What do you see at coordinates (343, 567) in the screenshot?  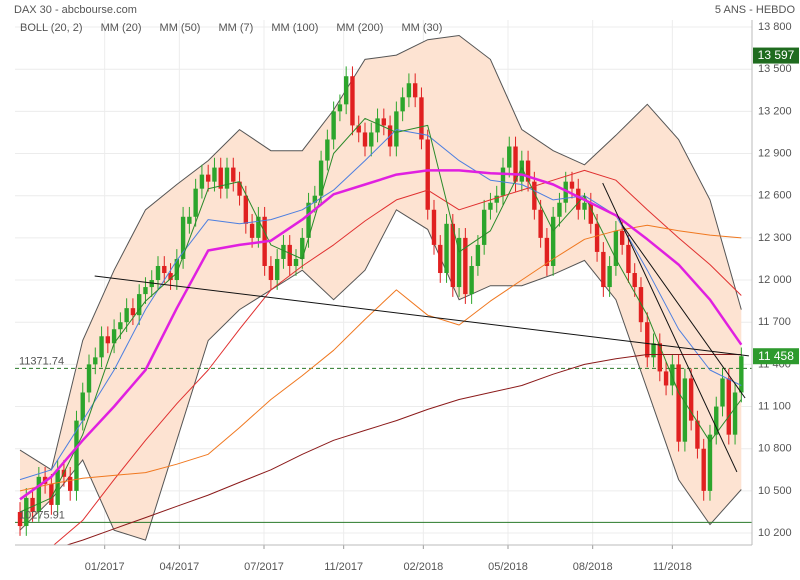 I see `x-tick-label: 11/2017` at bounding box center [343, 567].